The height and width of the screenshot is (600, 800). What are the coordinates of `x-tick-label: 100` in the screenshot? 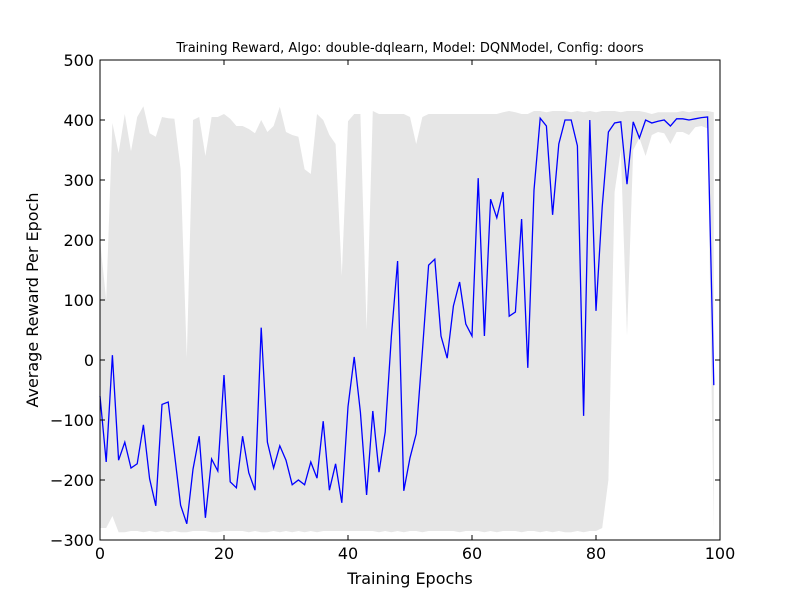 It's located at (720, 553).